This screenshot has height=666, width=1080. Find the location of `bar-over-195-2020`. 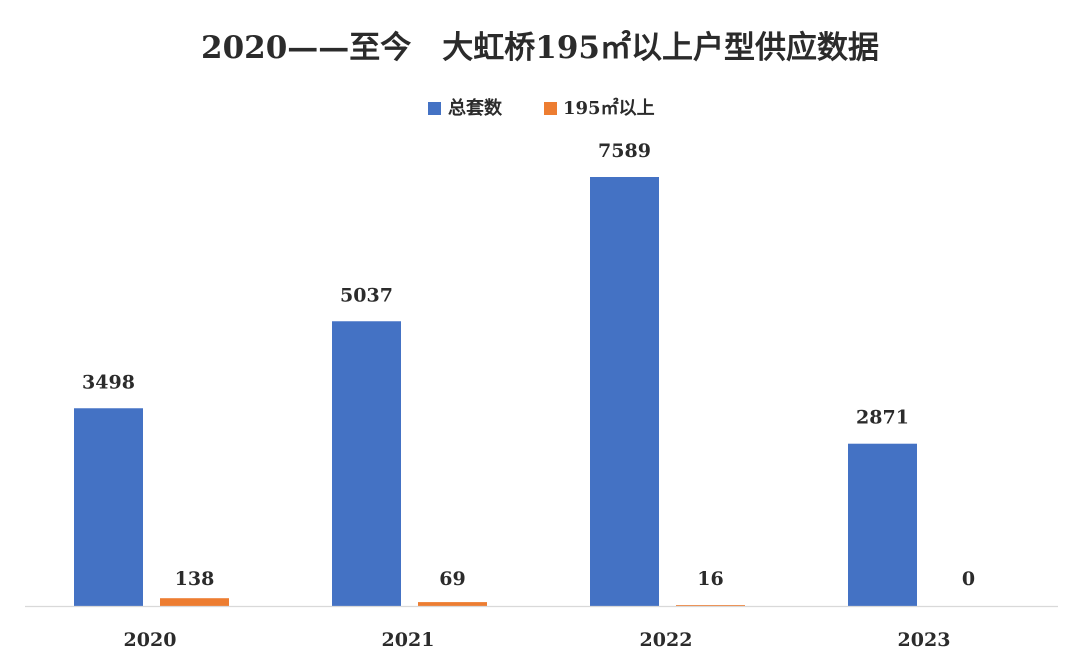

bar-over-195-2020 is located at coordinates (194, 602).